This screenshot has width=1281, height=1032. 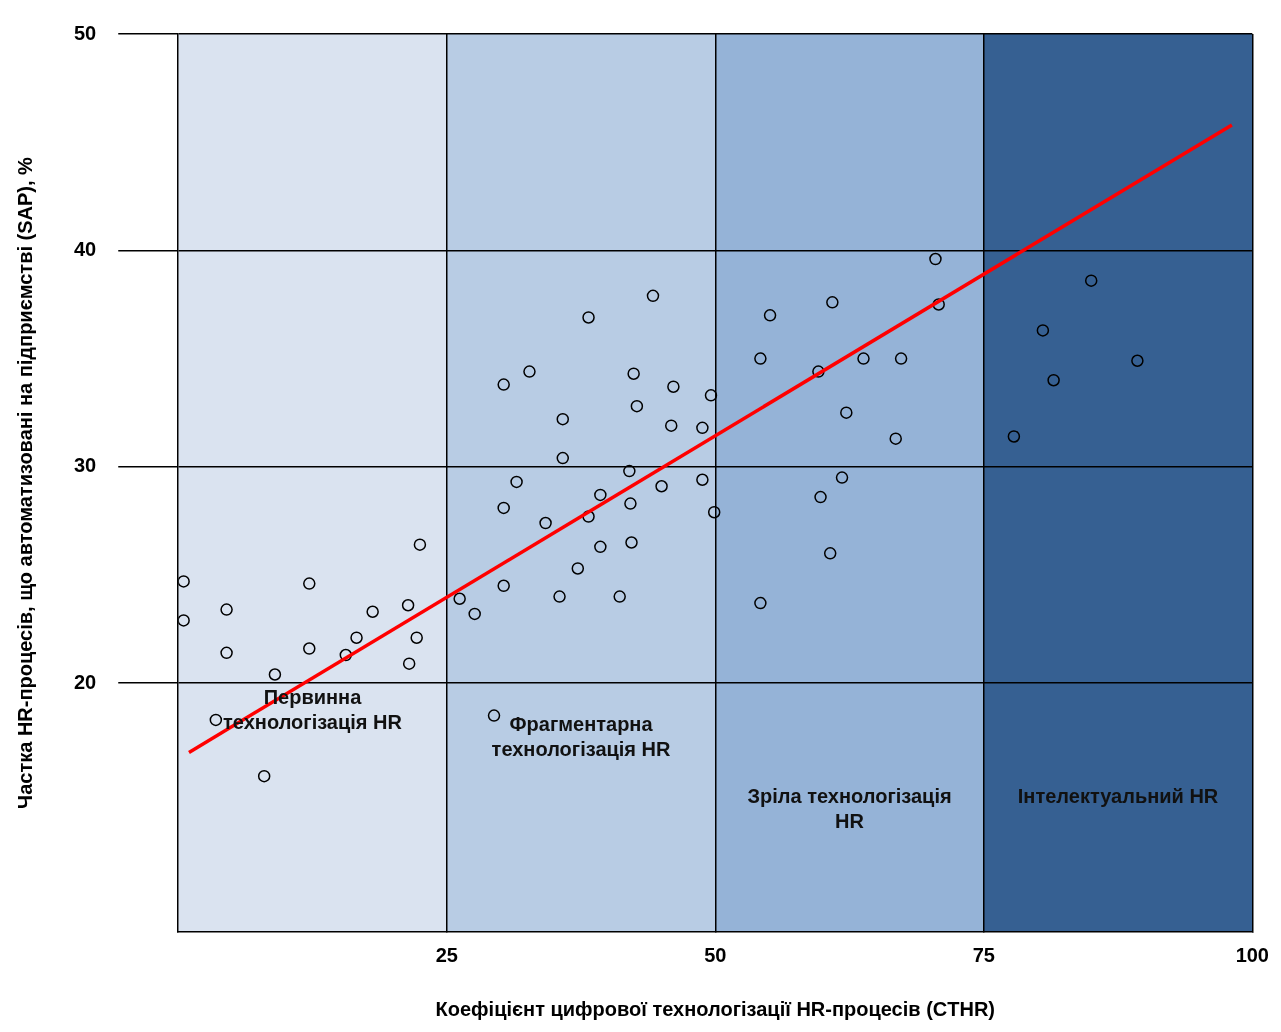 What do you see at coordinates (1118, 795) in the screenshot?
I see `band-label: Інтелектуальний HR` at bounding box center [1118, 795].